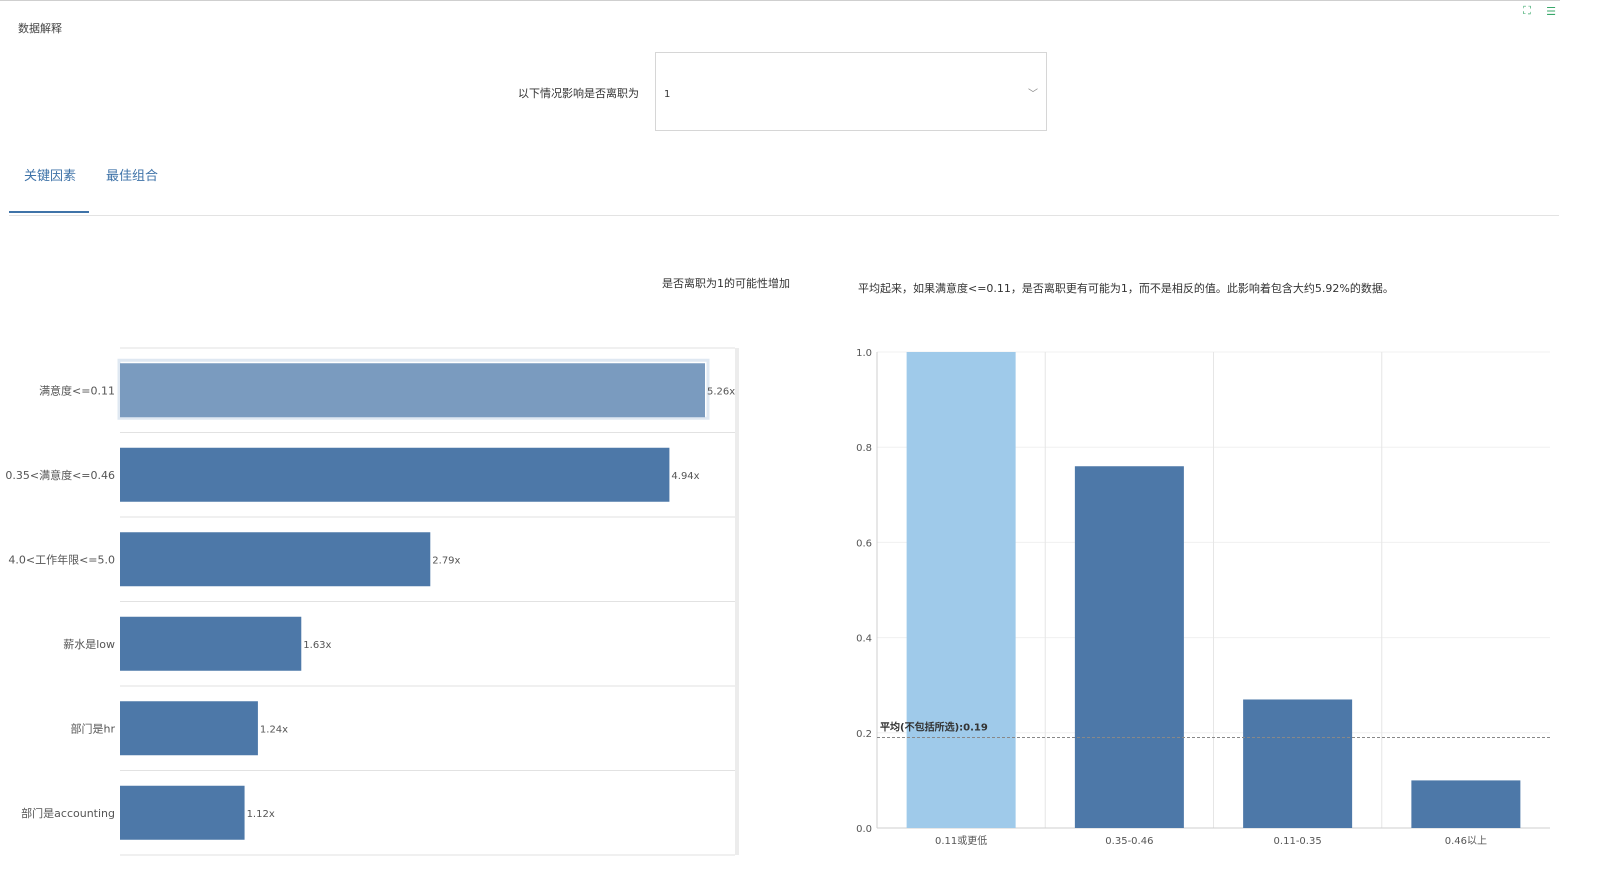  I want to click on y-tick-label: 0.4, so click(864, 639).